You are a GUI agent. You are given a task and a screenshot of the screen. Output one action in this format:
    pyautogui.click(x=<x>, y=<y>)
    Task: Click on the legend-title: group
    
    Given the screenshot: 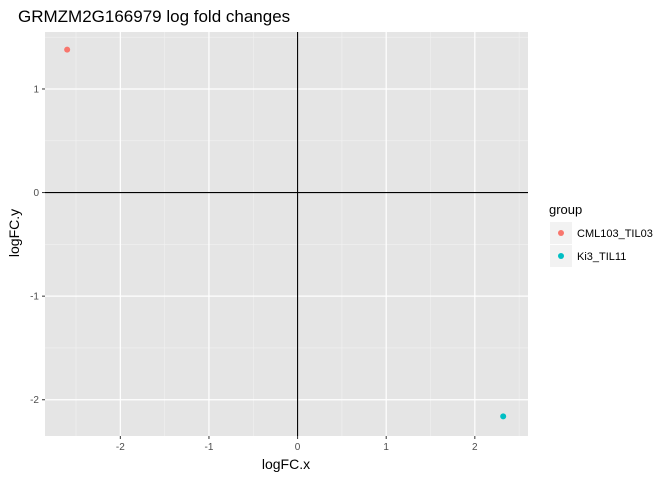 What is the action you would take?
    pyautogui.click(x=565, y=209)
    